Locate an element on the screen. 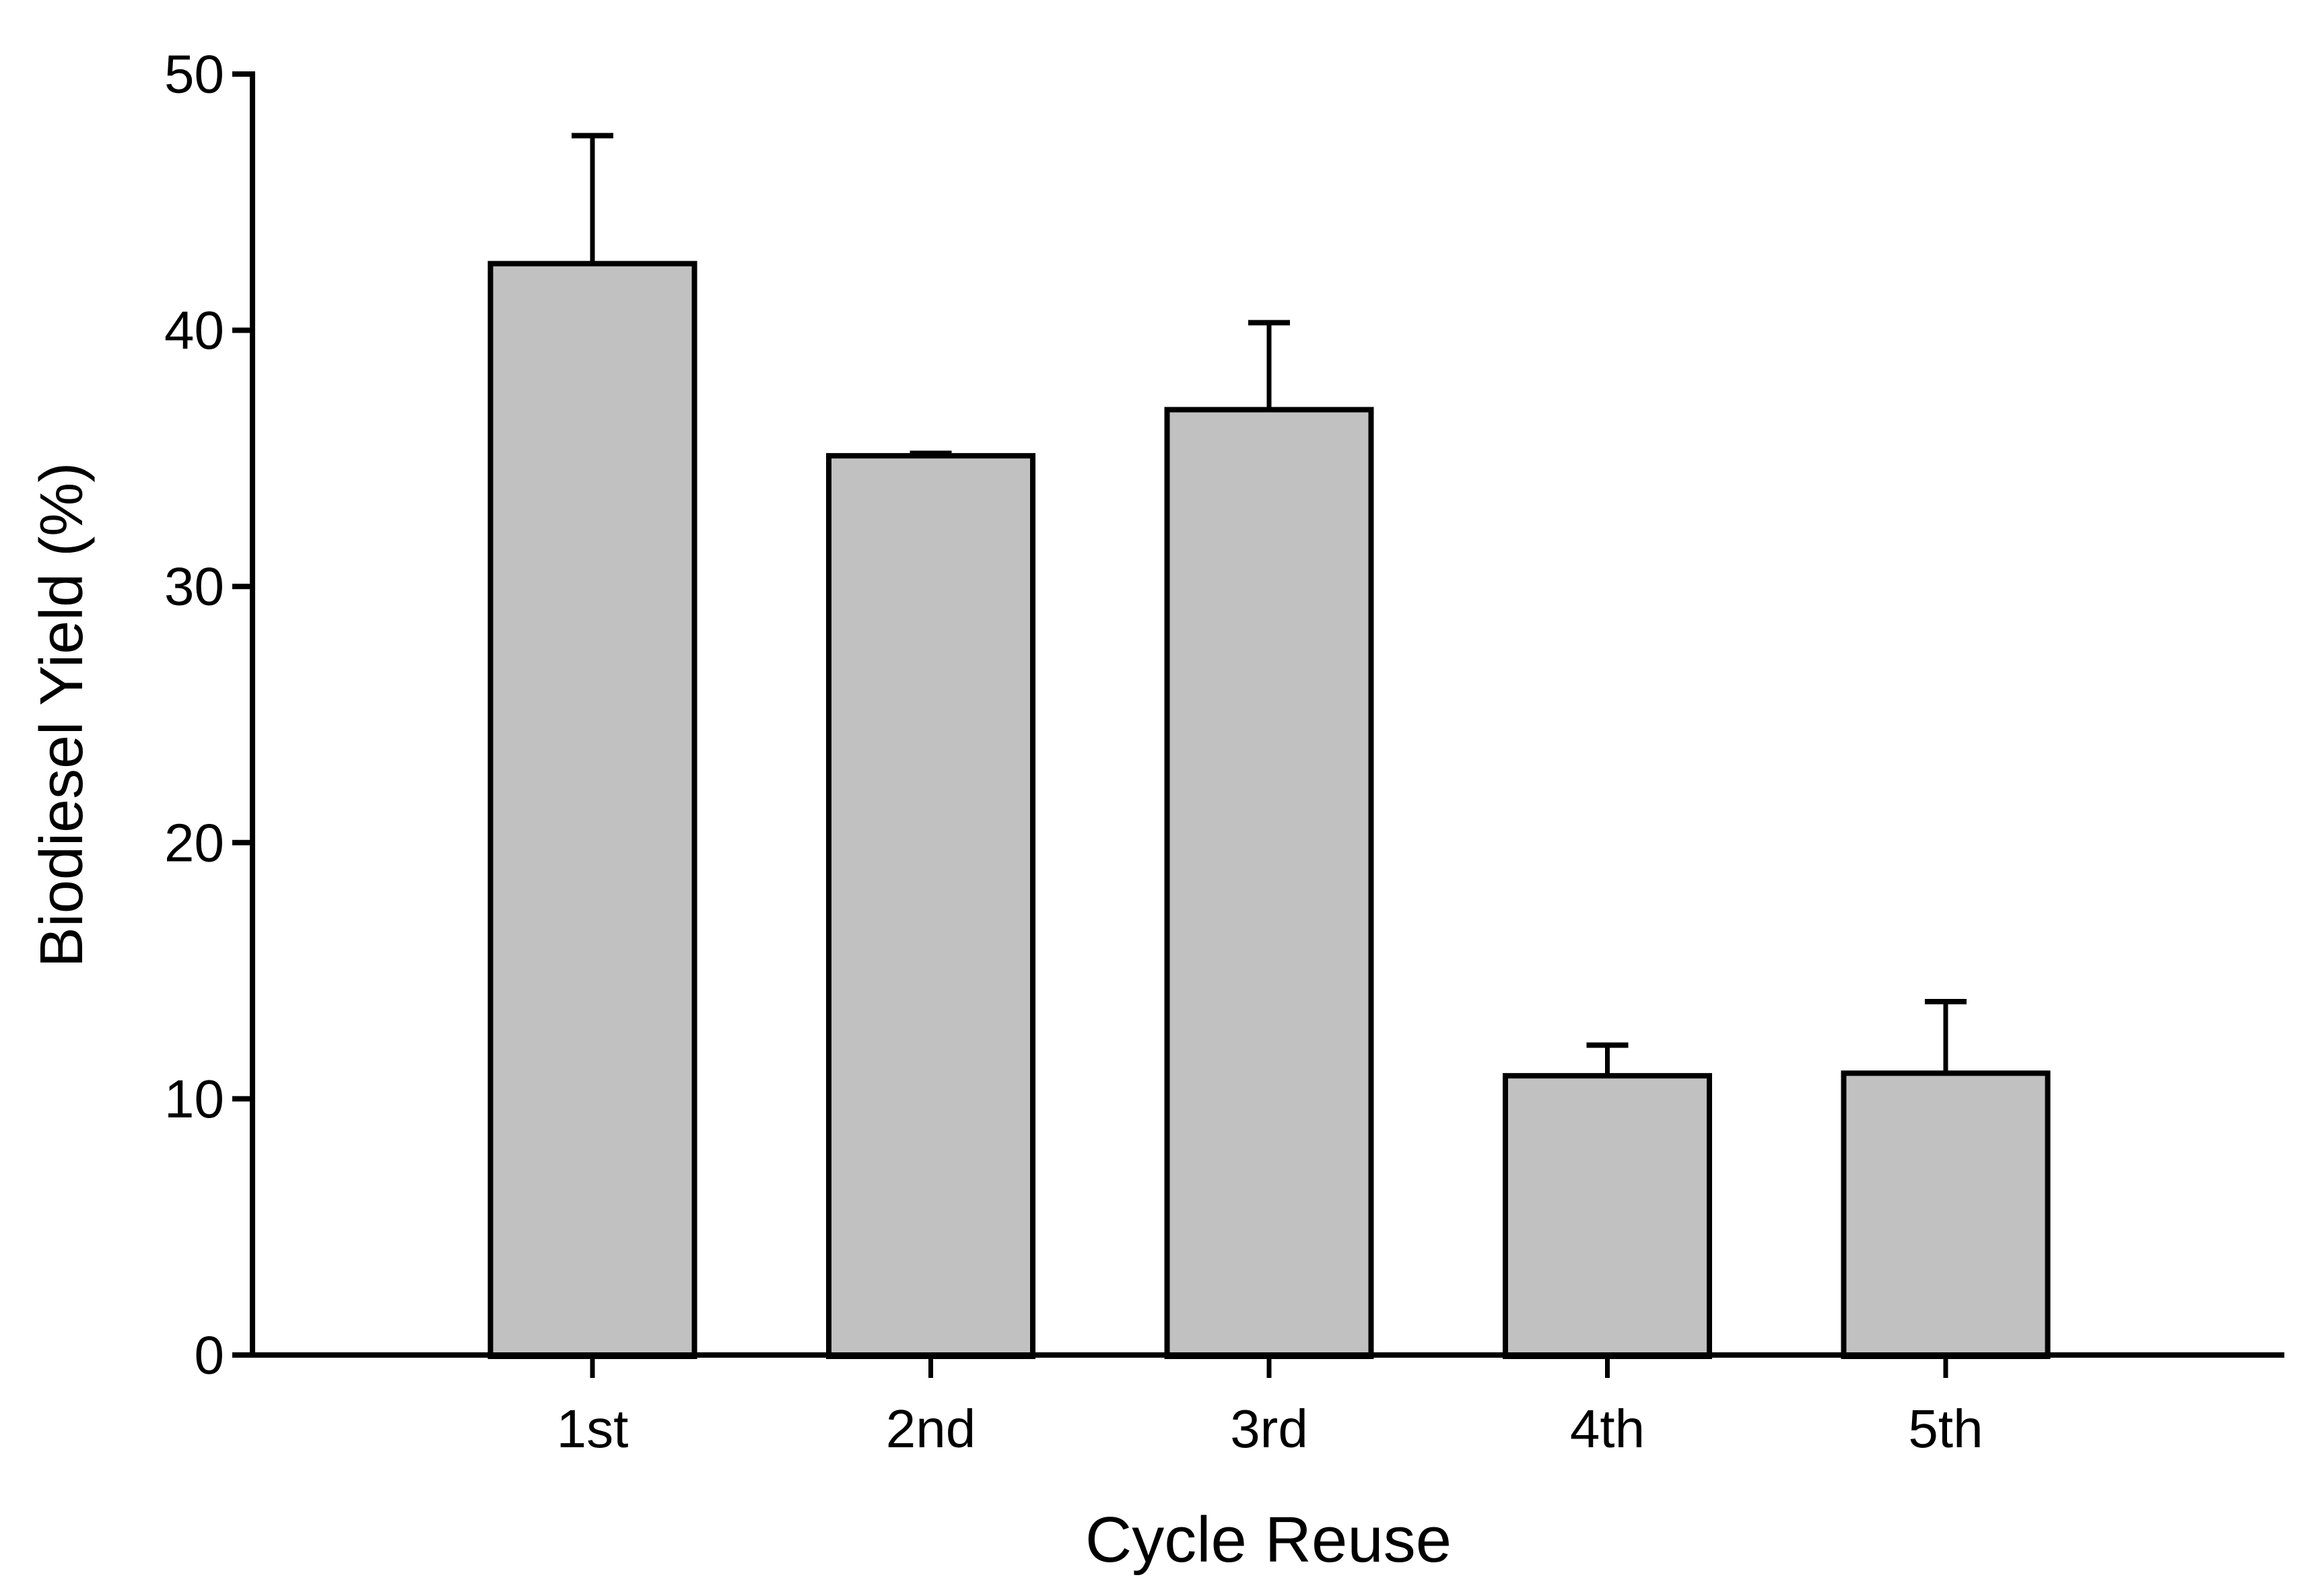 The height and width of the screenshot is (1596, 2318). y-tick-label-40: 40 is located at coordinates (194, 330).